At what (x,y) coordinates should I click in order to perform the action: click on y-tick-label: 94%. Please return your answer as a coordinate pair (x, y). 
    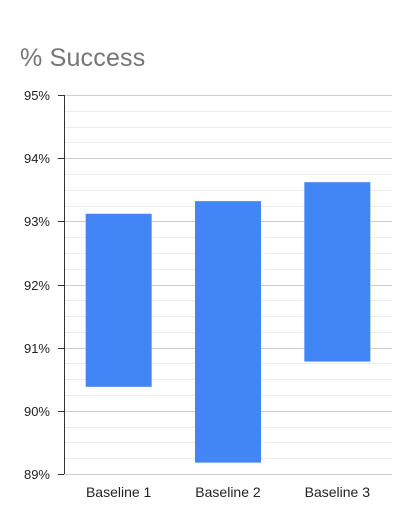
    Looking at the image, I should click on (37, 158).